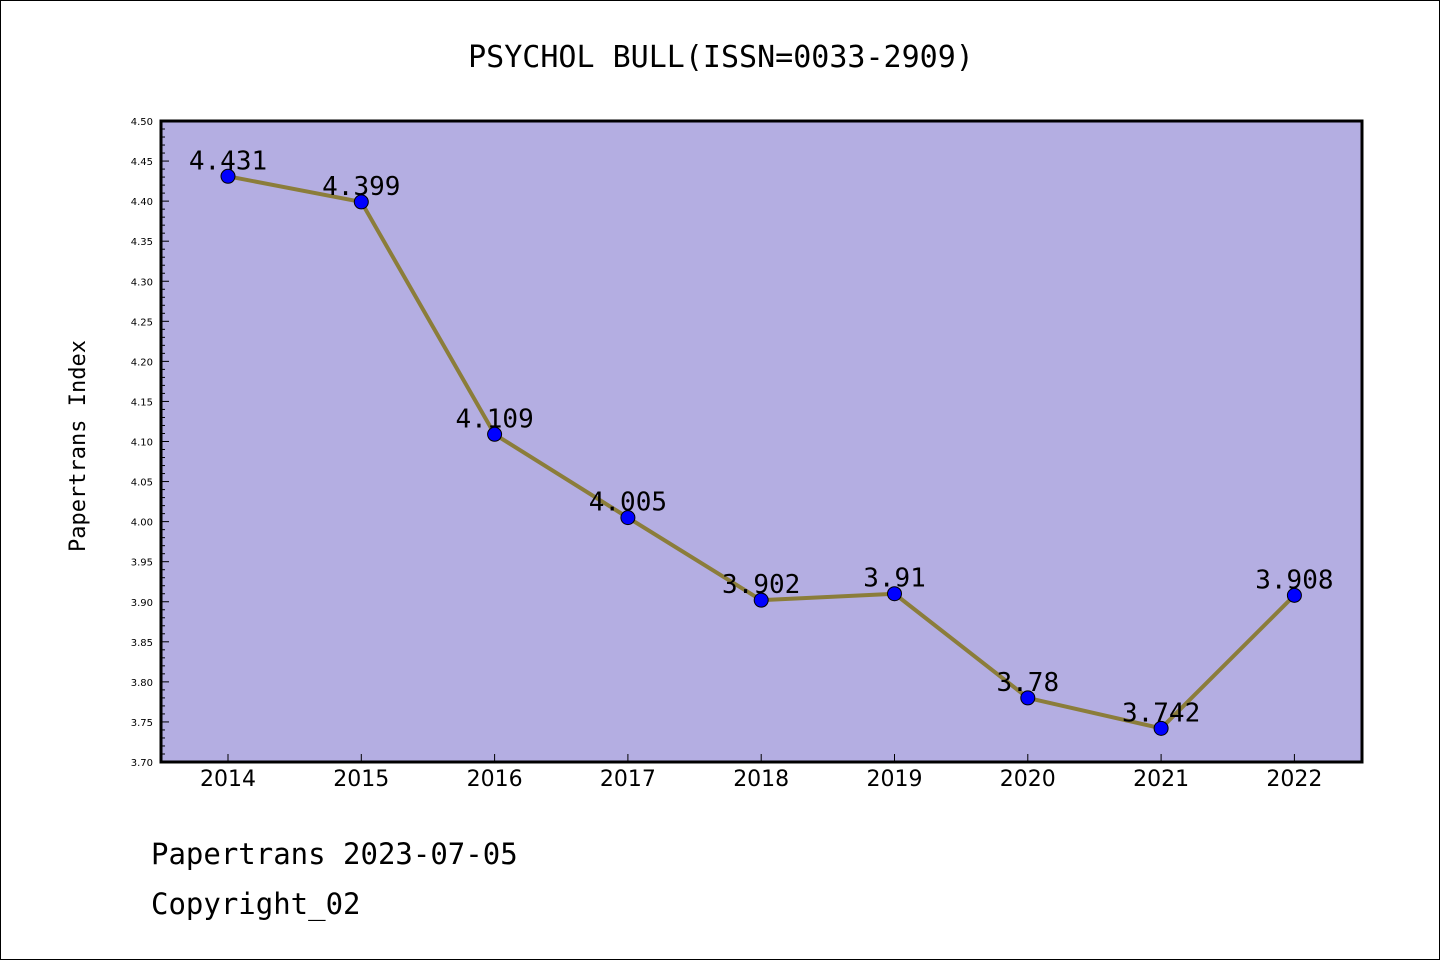 Image resolution: width=1440 pixels, height=966 pixels. Describe the element at coordinates (1161, 779) in the screenshot. I see `x-tick-label: 2021` at that location.